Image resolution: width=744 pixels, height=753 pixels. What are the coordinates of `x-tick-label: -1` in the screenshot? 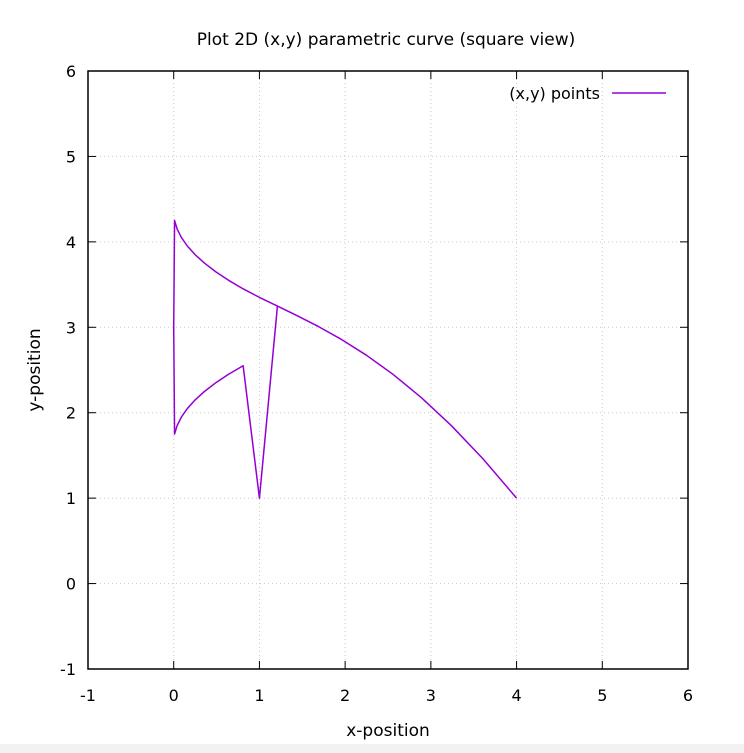 It's located at (88, 695).